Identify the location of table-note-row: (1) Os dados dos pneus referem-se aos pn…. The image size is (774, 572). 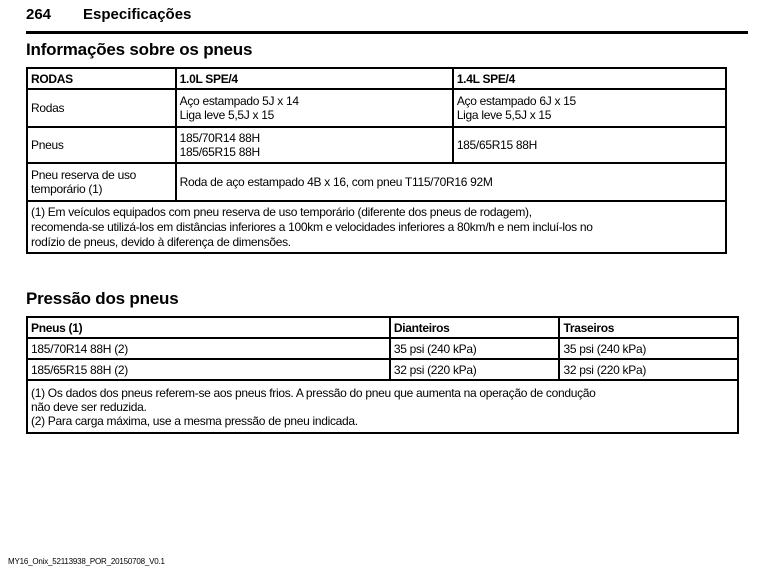
(382, 406).